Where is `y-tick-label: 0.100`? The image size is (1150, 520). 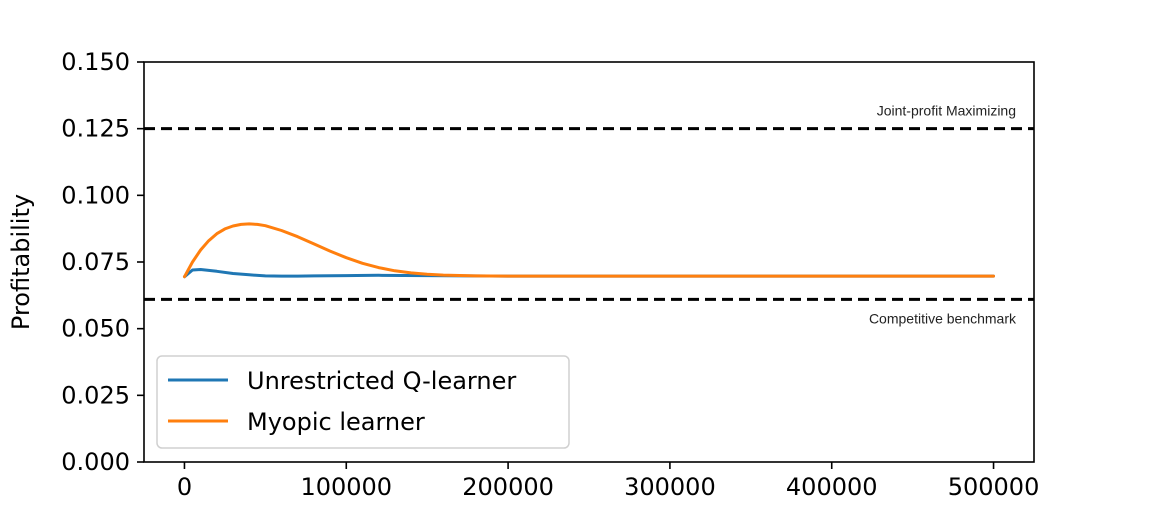 y-tick-label: 0.100 is located at coordinates (95, 195).